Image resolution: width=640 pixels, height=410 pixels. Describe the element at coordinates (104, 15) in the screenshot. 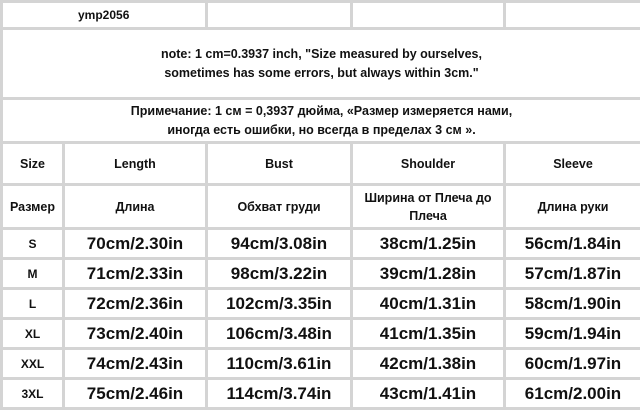

I see `model-code: ymp2056` at that location.